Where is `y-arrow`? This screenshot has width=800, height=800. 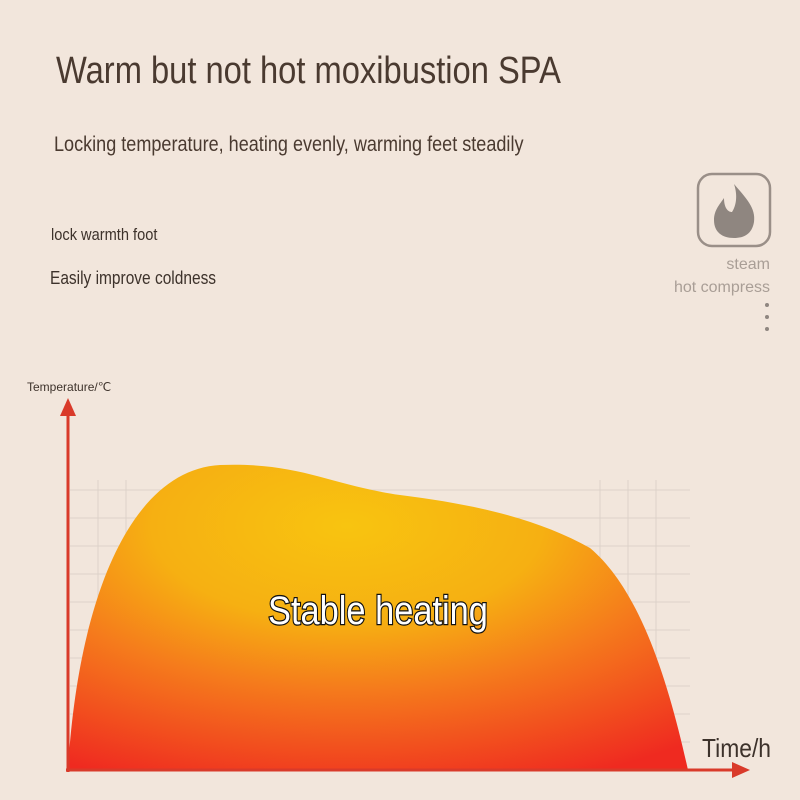 y-arrow is located at coordinates (68, 407).